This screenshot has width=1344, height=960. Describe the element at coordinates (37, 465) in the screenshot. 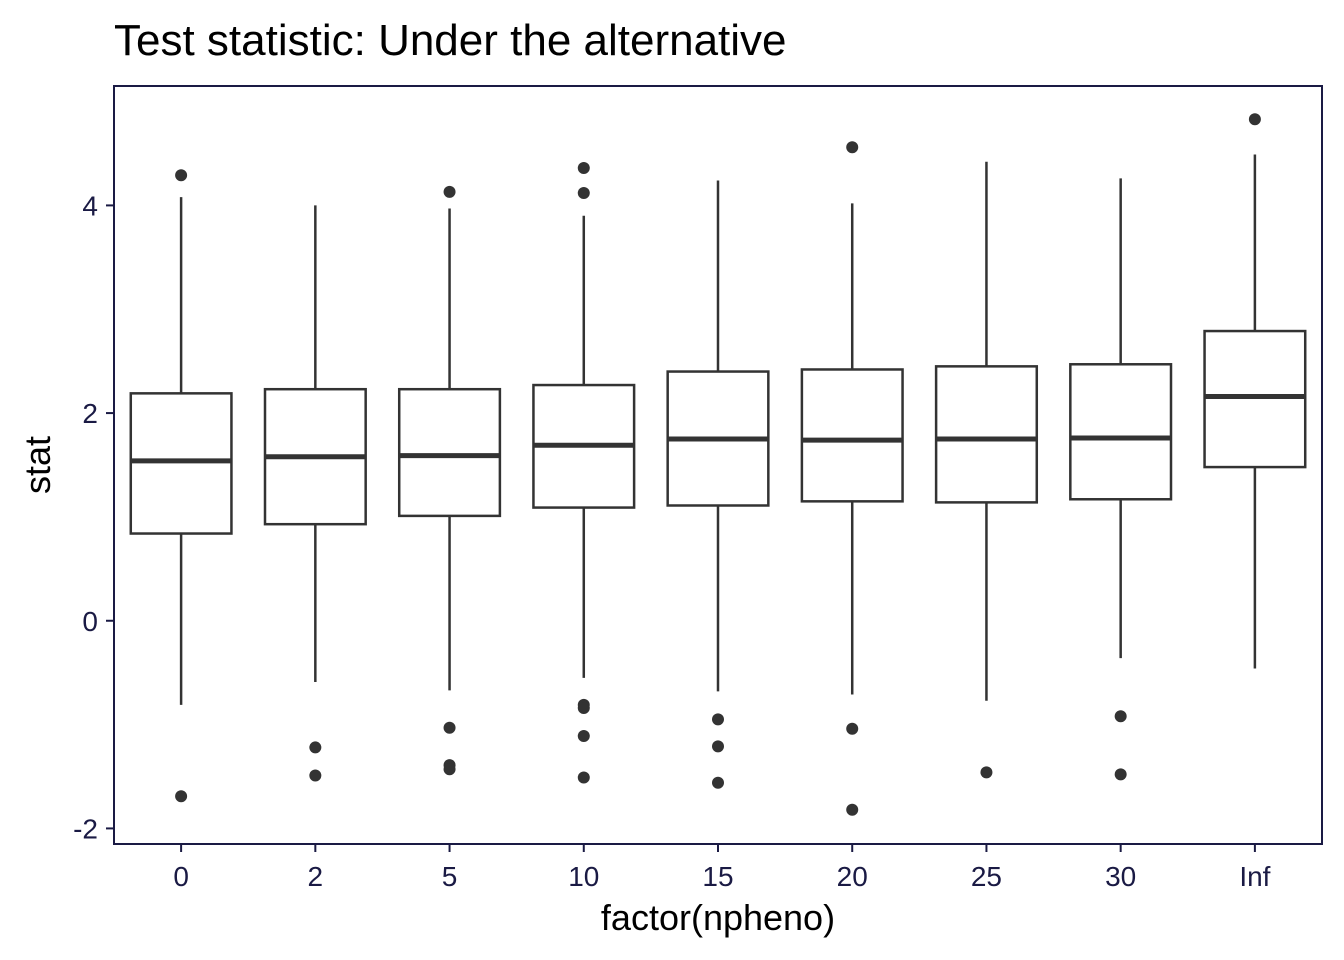

I see `y-axis-title: stat` at that location.